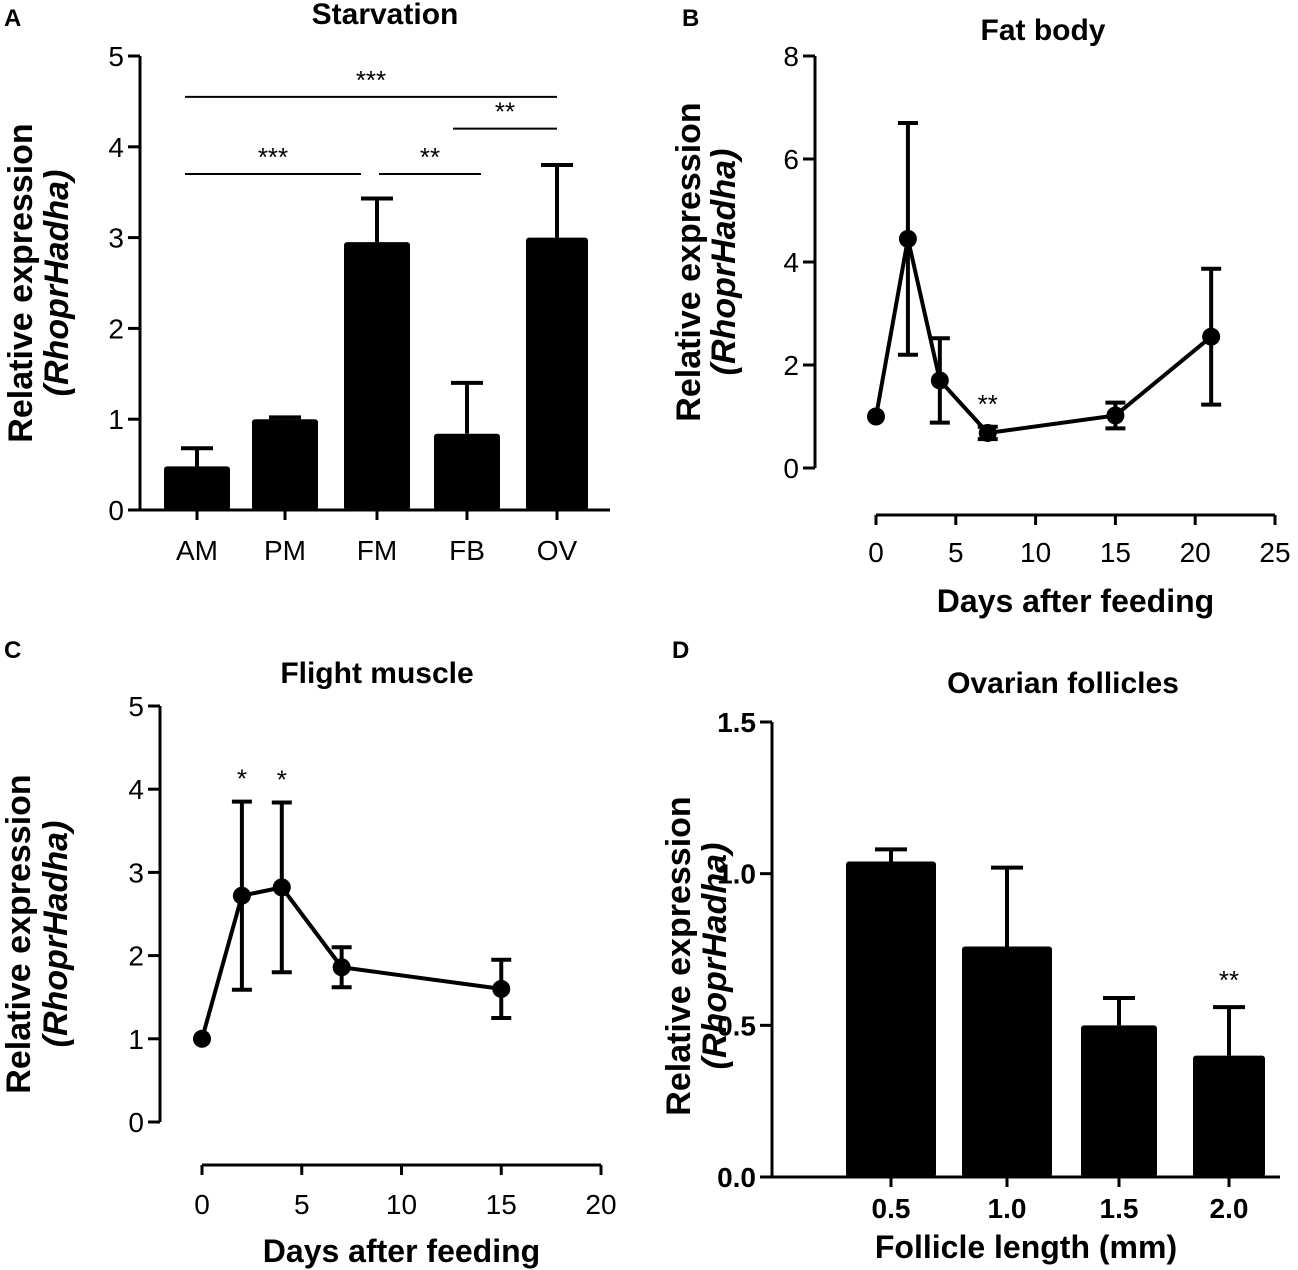  Describe the element at coordinates (891, 1208) in the screenshot. I see `x-tick-label: 0.5` at that location.